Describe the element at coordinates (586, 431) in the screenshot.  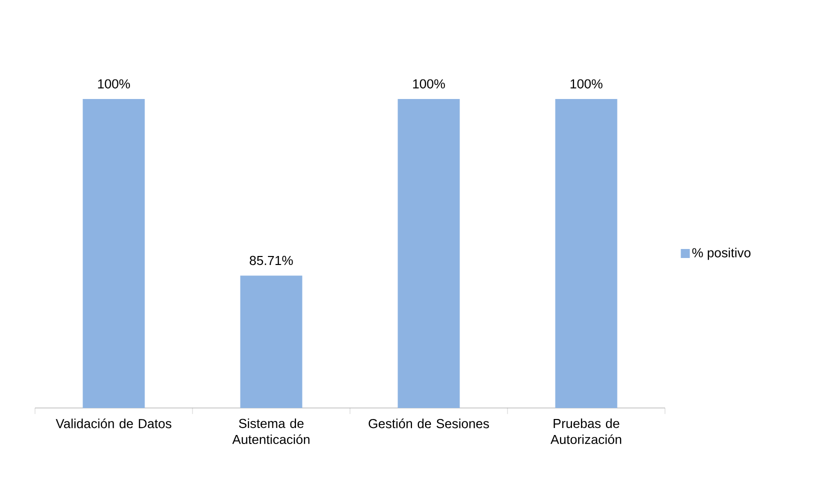
I see `x-tick-label: Pruebas de Autorización` at that location.